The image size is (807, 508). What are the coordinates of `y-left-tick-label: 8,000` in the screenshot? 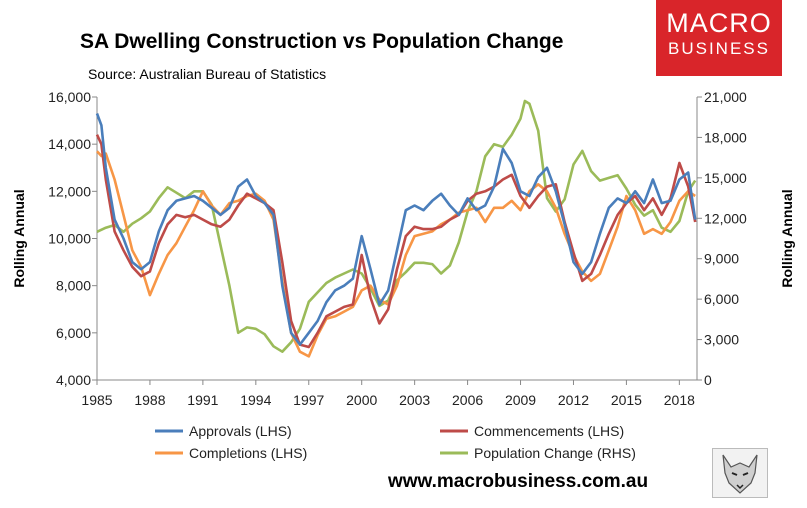 It's located at (73, 286).